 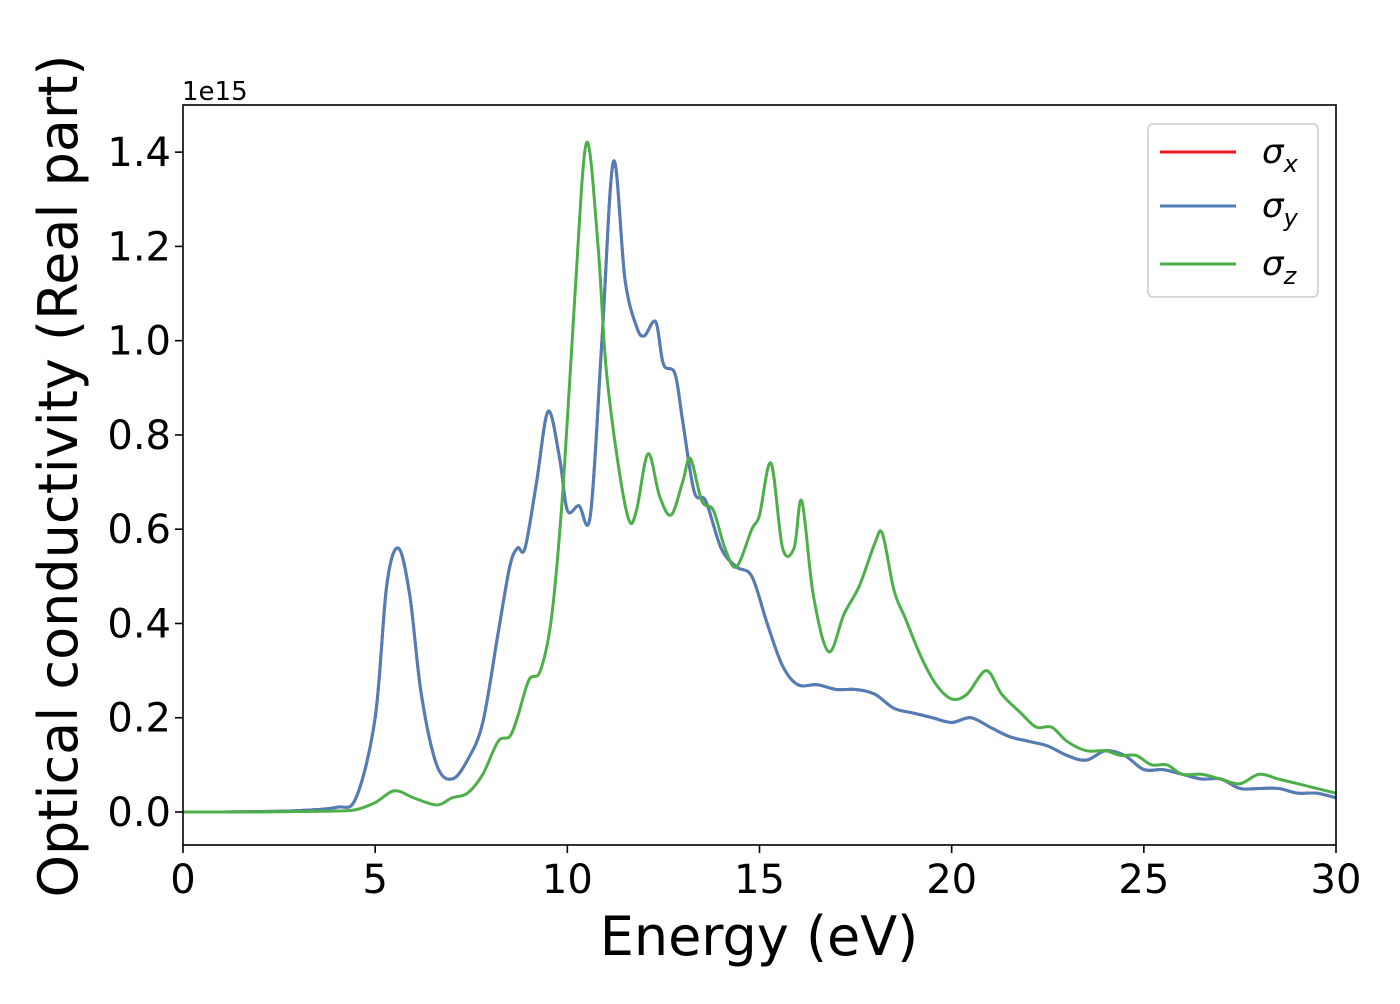 I want to click on legend-symbol-sigma-y: σ, so click(x=1273, y=206).